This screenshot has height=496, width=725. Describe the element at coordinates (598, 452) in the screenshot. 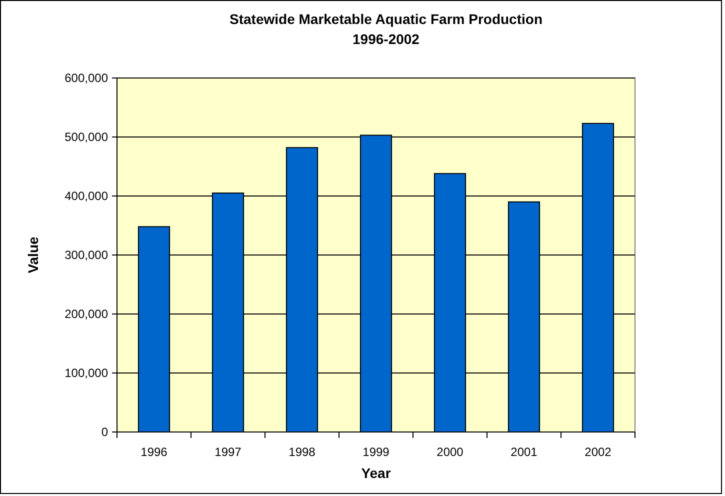

I see `x-tick-label: 2002` at that location.